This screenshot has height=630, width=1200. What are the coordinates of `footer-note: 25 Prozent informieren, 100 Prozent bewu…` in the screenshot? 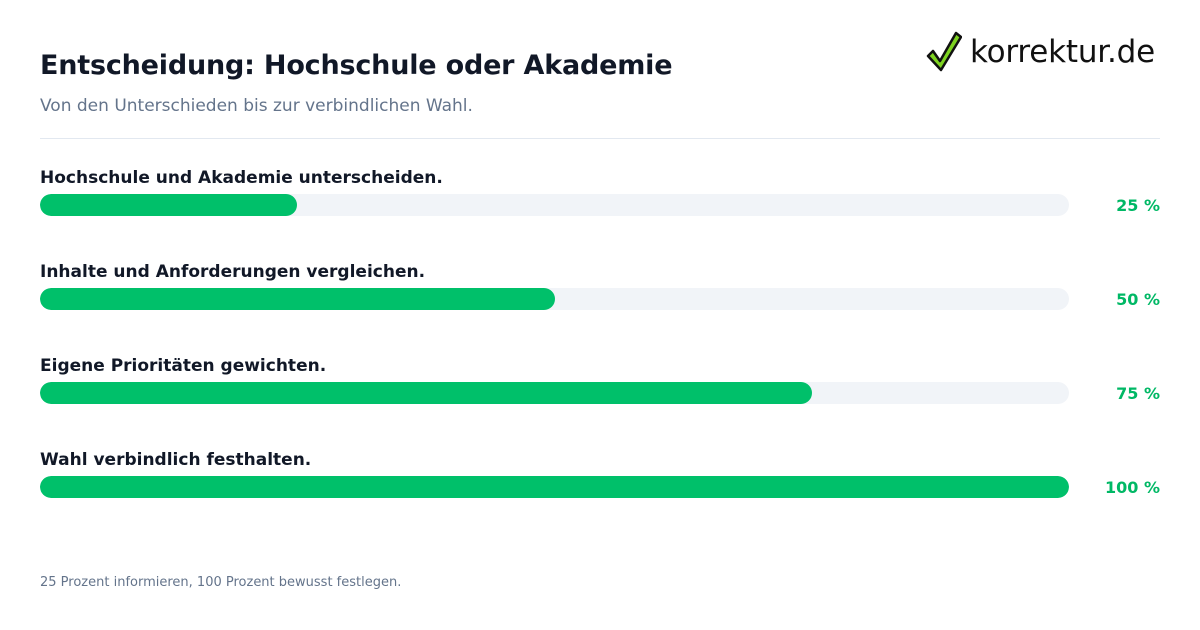 It's located at (221, 582).